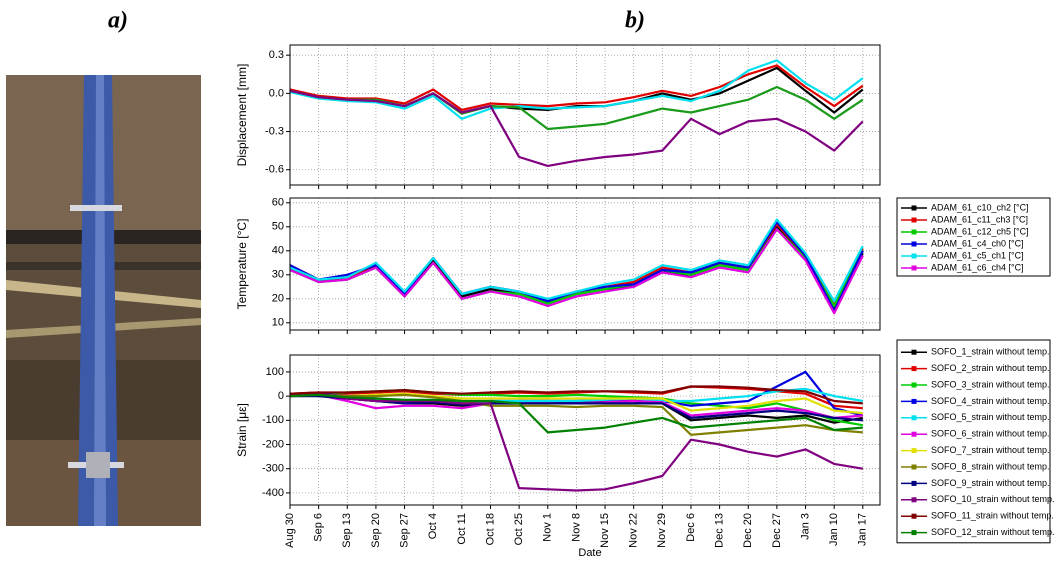 The image size is (1057, 565). What do you see at coordinates (977, 255) in the screenshot?
I see `legend-label: ADAM_61_c5_ch1 [°C]` at bounding box center [977, 255].